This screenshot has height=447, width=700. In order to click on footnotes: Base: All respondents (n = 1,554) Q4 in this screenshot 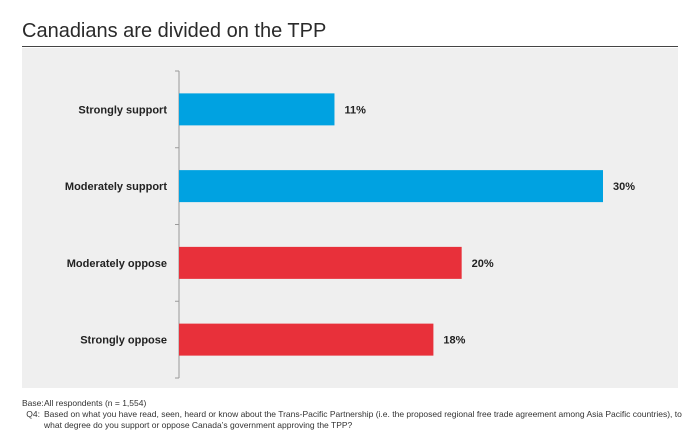, I will do `click(352, 414)`.